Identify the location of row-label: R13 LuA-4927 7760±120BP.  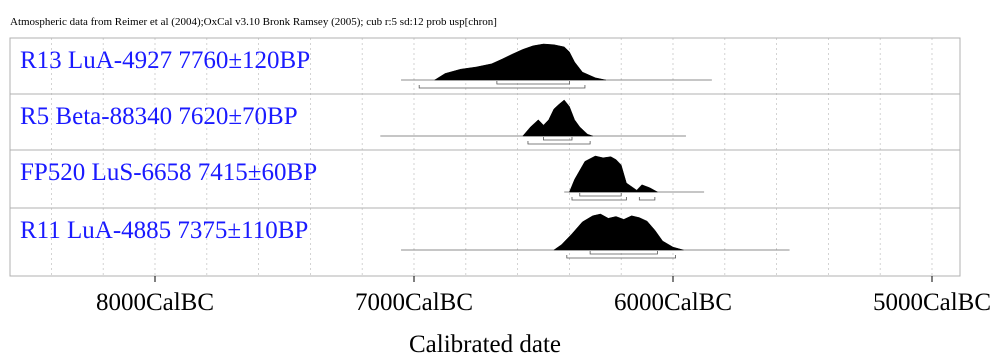
(165, 60).